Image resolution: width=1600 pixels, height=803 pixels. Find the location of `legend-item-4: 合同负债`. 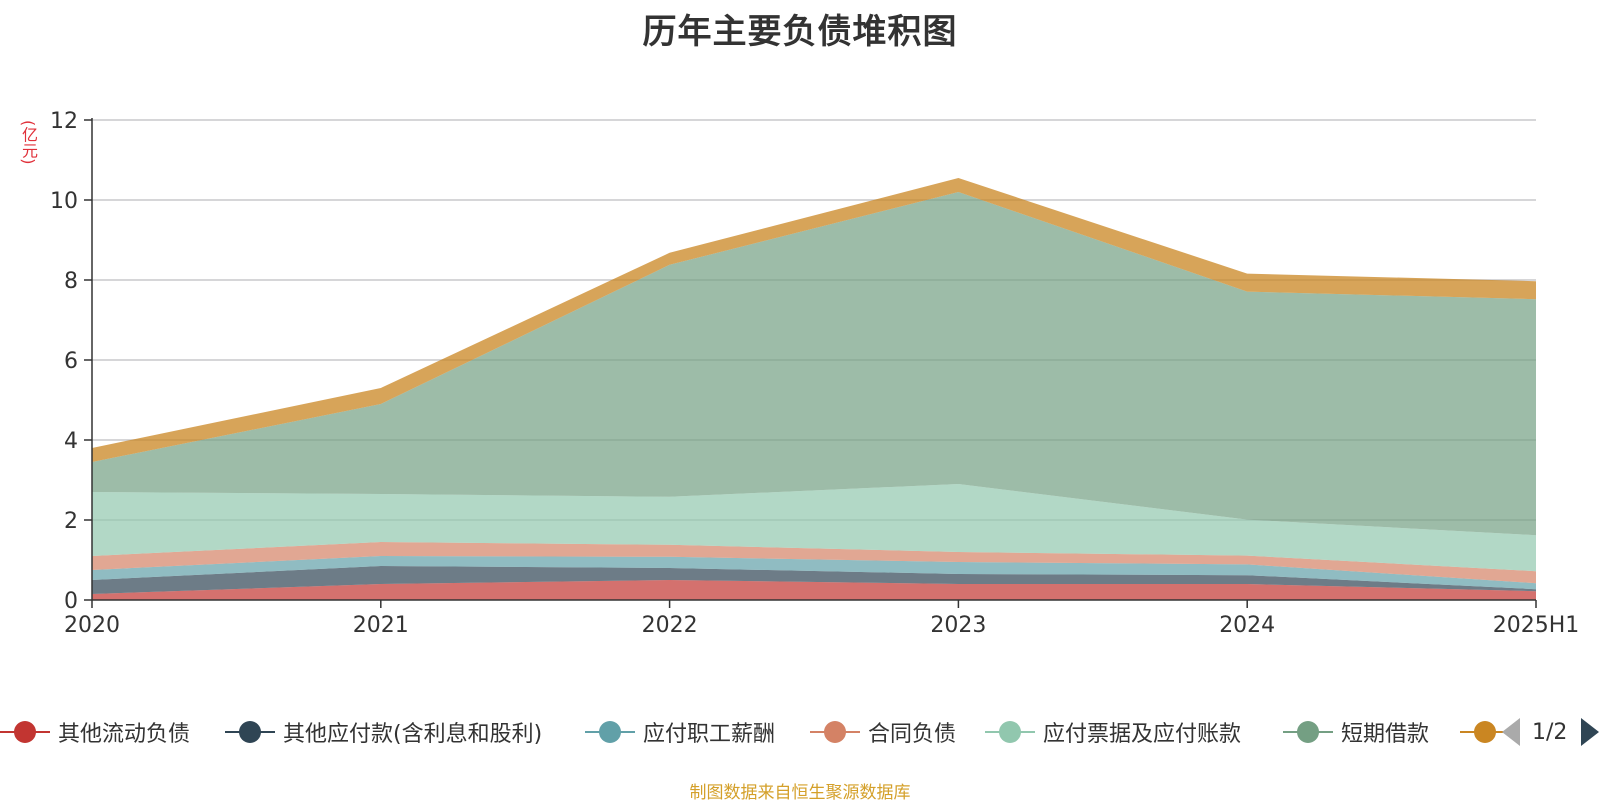

legend-item-4: 合同负债 is located at coordinates (883, 732).